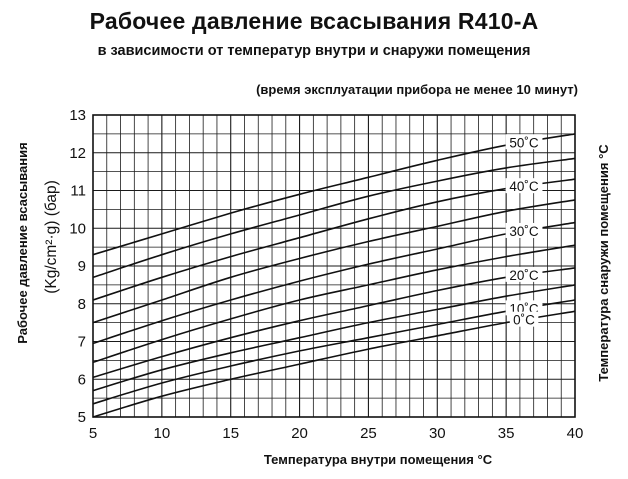 The image size is (628, 479). What do you see at coordinates (82, 417) in the screenshot?
I see `y-tick-label: 5` at bounding box center [82, 417].